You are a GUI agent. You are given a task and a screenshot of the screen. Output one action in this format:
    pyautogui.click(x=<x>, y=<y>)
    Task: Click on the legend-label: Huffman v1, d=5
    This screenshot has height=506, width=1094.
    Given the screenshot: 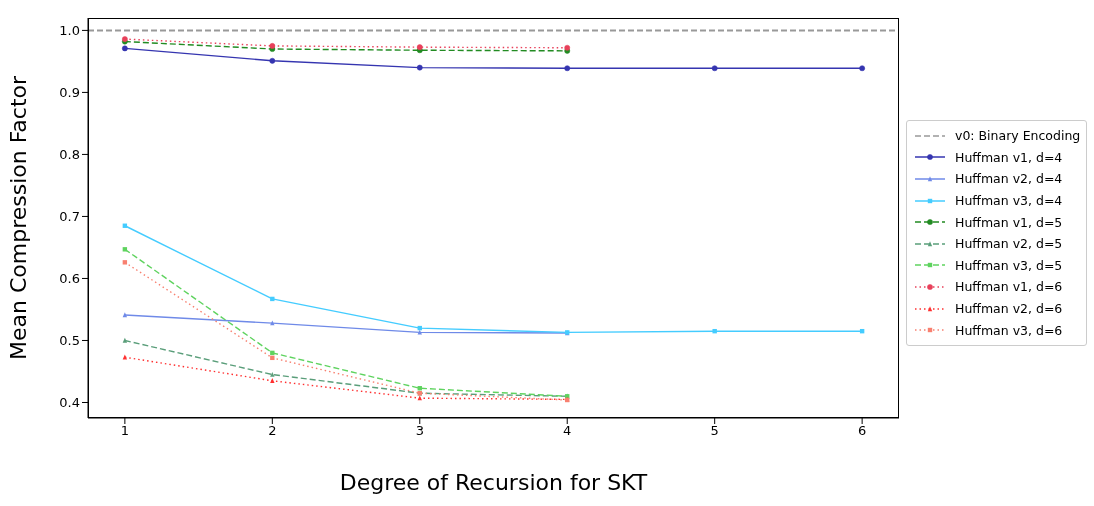 What is the action you would take?
    pyautogui.click(x=1009, y=222)
    